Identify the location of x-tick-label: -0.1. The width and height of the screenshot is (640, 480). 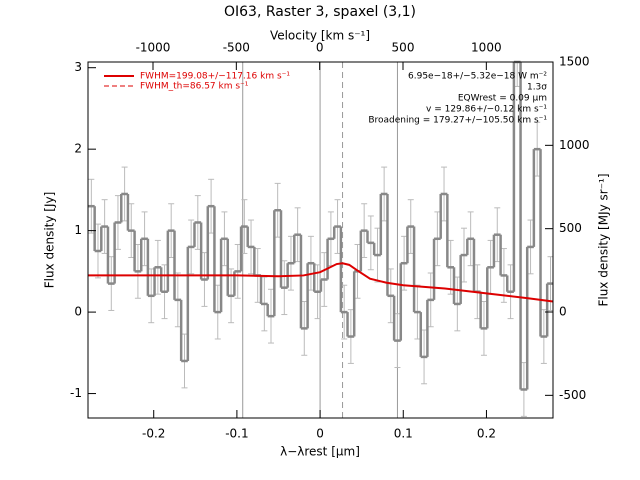
(236, 434).